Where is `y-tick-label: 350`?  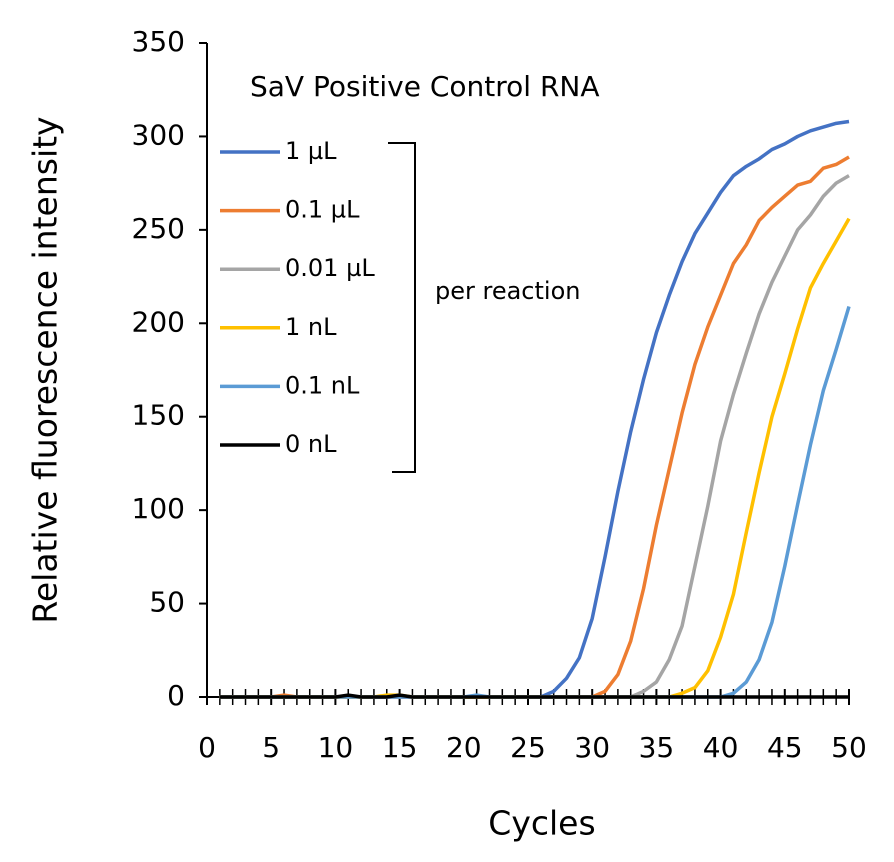 y-tick-label: 350 is located at coordinates (158, 41).